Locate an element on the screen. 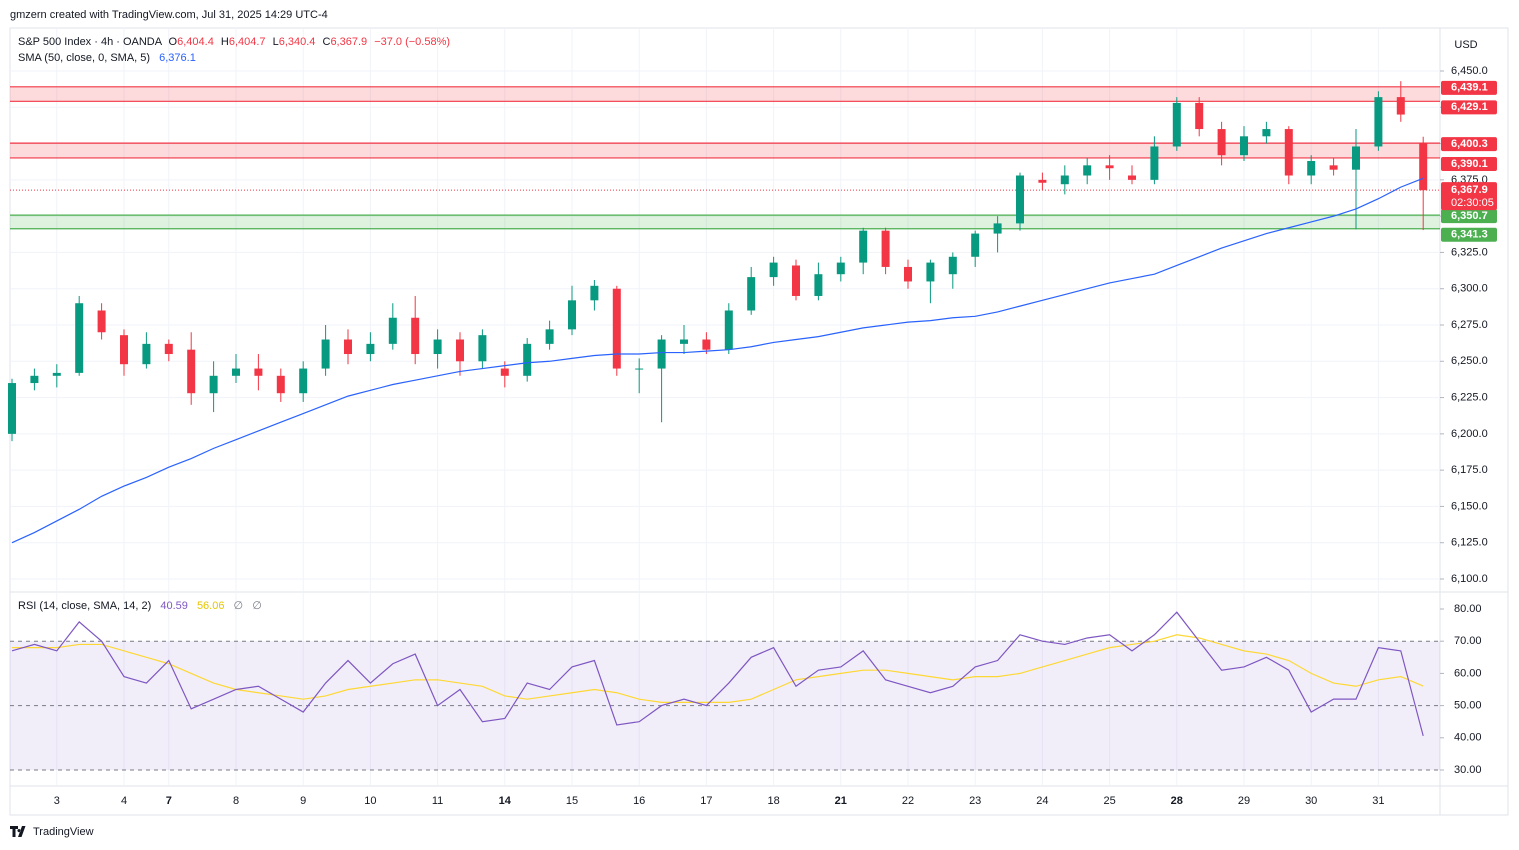 This screenshot has height=850, width=1519. y-tick-label: 6,150.0 is located at coordinates (1469, 506).